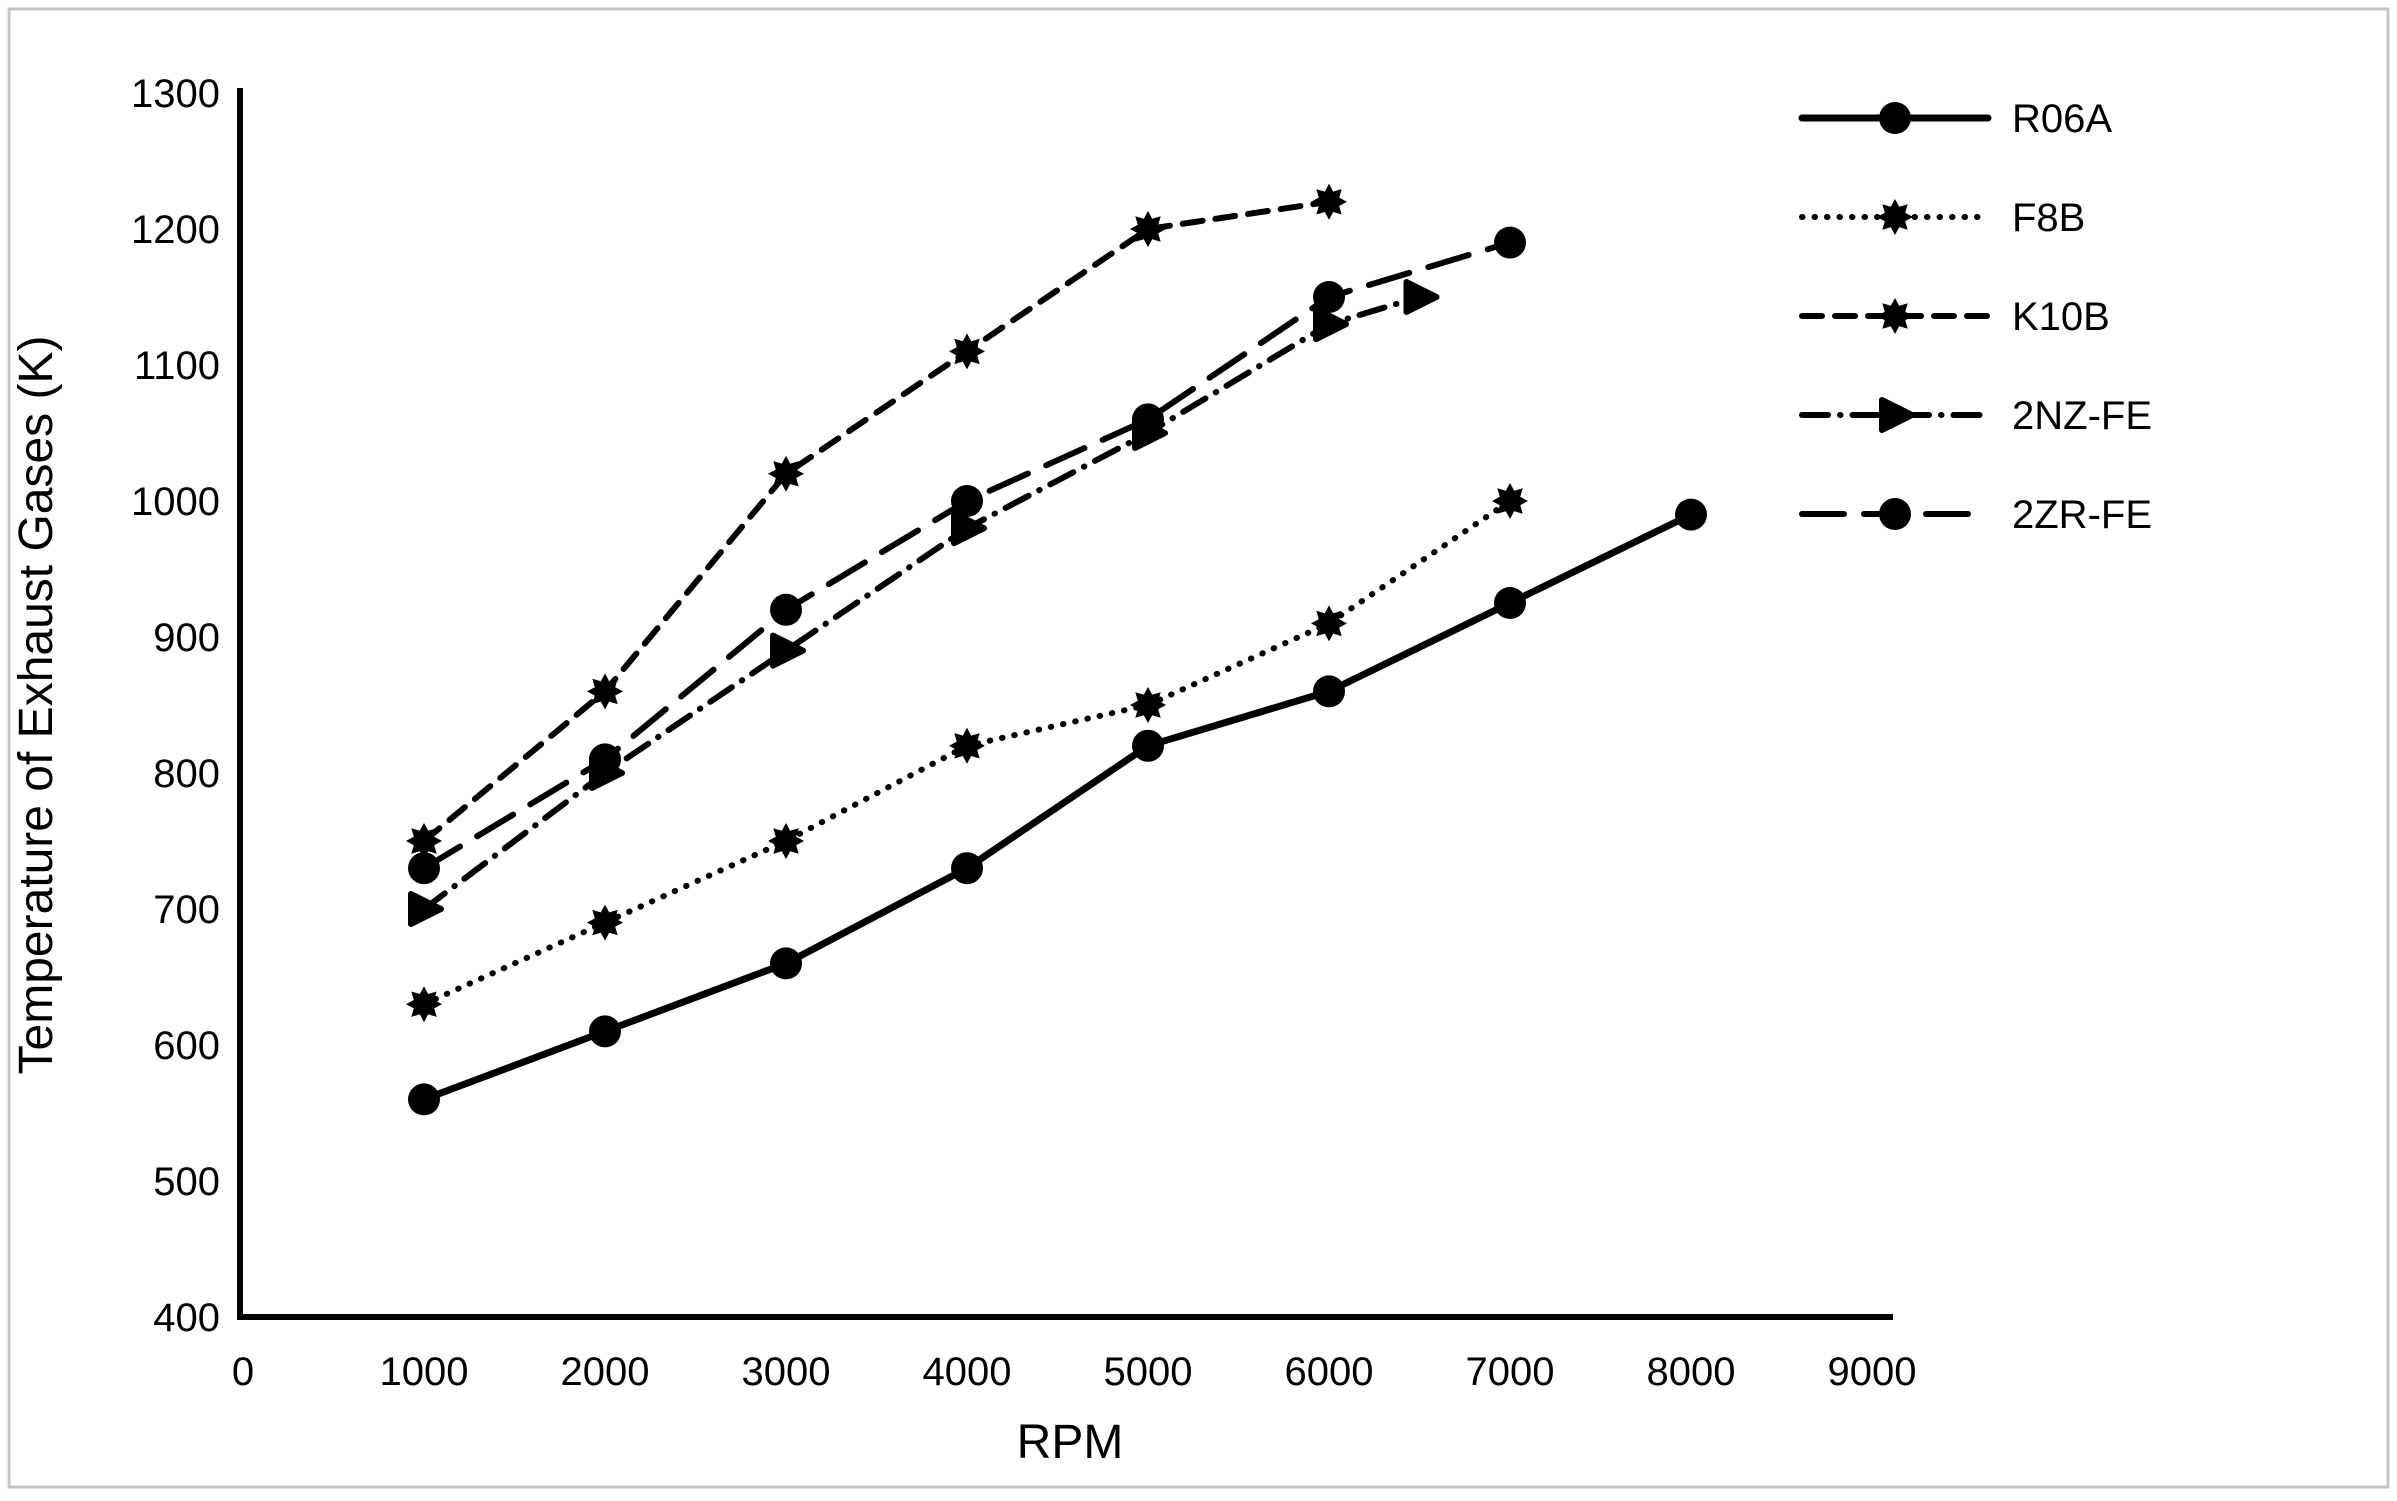 Image resolution: width=2397 pixels, height=1501 pixels. What do you see at coordinates (177, 366) in the screenshot?
I see `y-tick-label: 1100` at bounding box center [177, 366].